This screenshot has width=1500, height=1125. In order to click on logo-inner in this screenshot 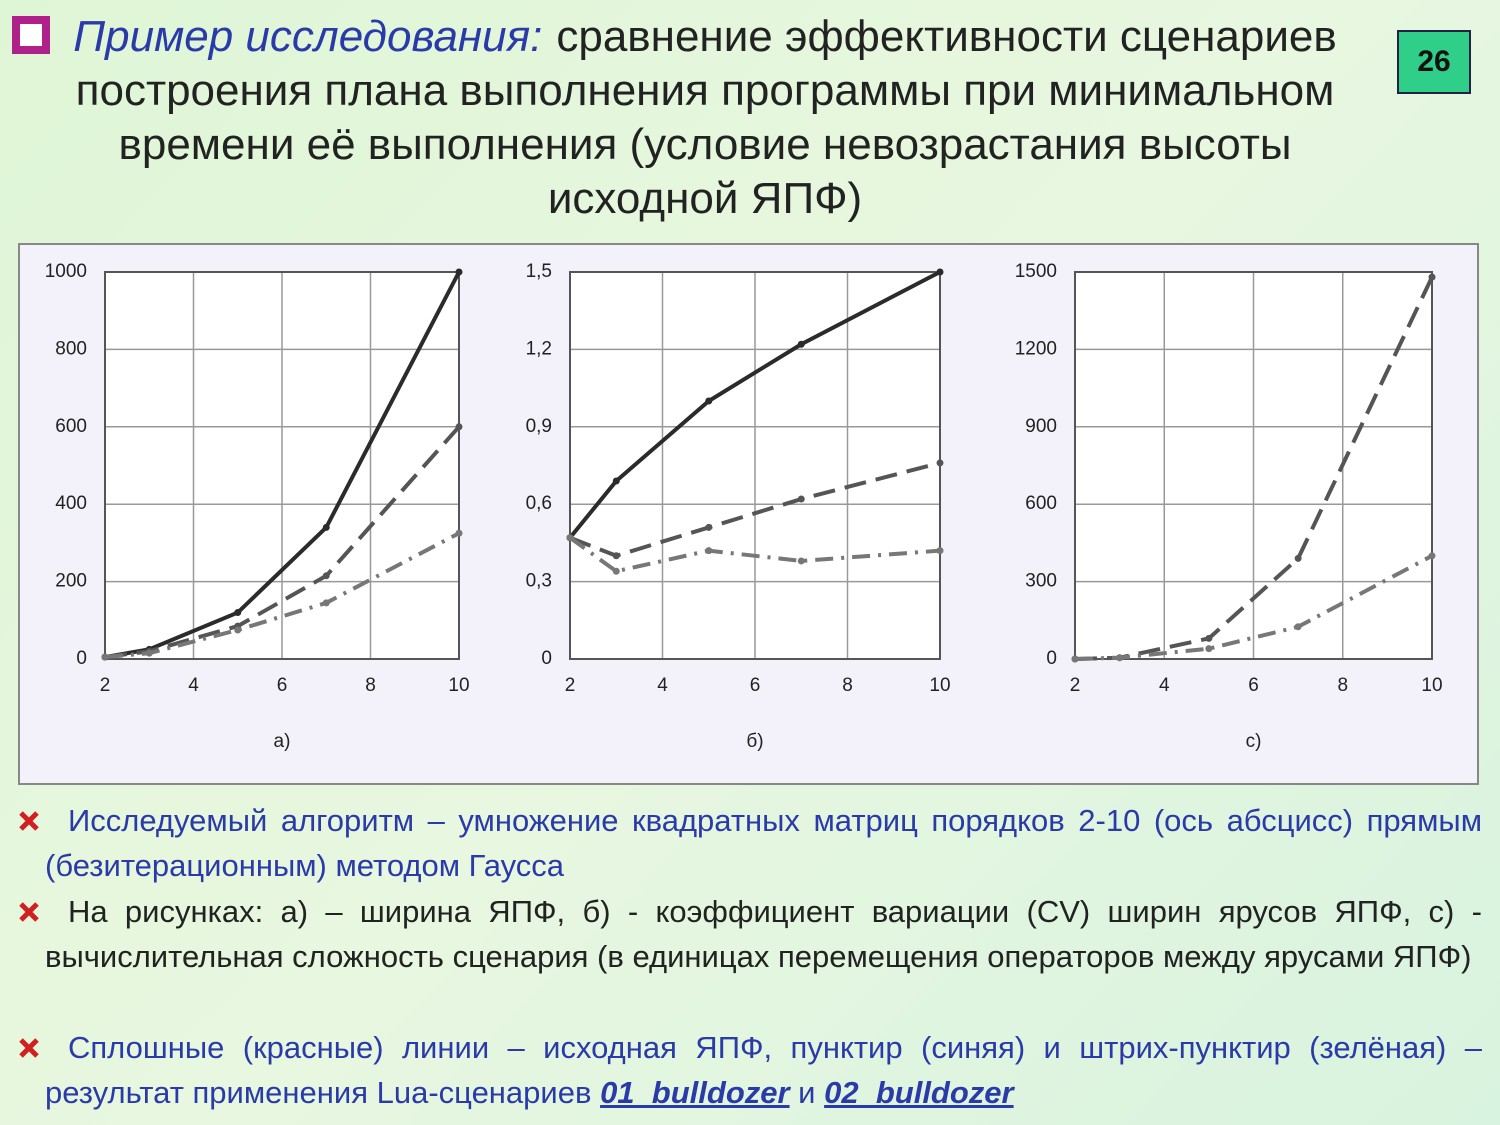, I will do `click(31, 35)`.